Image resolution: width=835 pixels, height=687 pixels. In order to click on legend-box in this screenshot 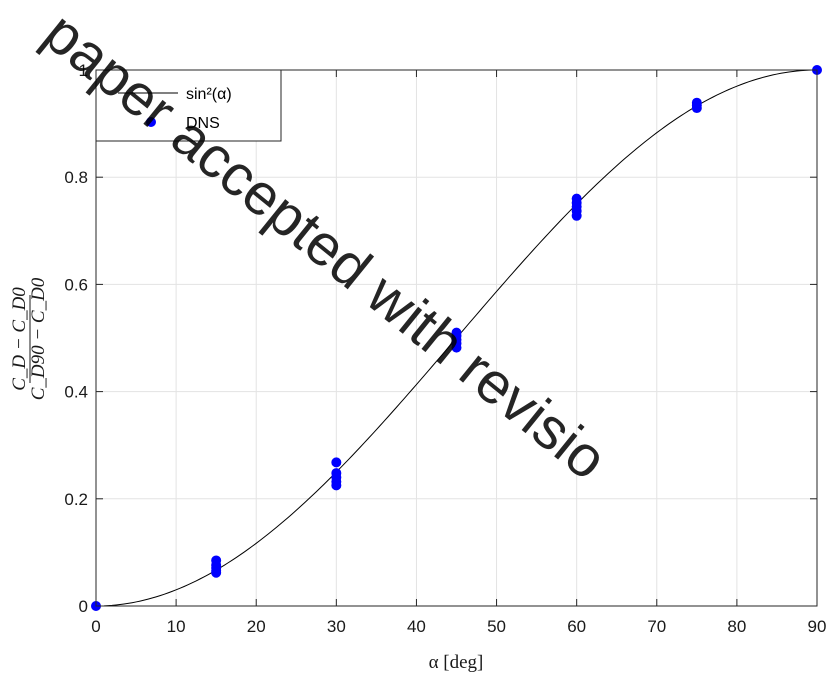, I will do `click(188, 105)`.